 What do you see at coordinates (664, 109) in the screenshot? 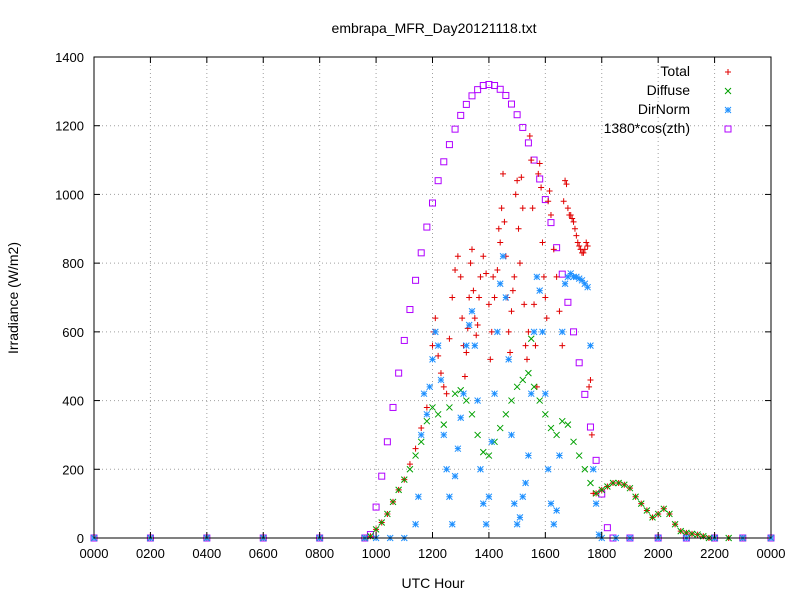
I see `legend-label: DirNorm` at bounding box center [664, 109].